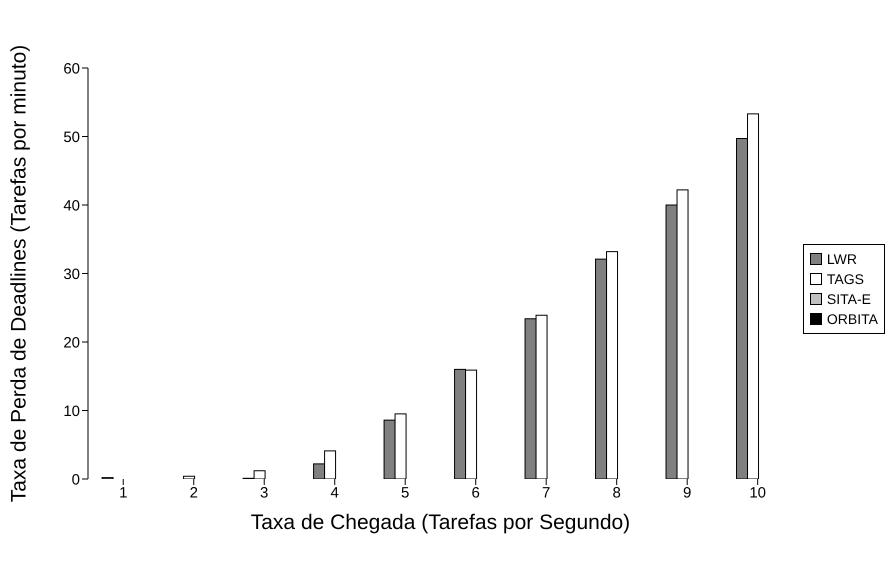 The image size is (893, 577). I want to click on x-tick-label: 3, so click(264, 493).